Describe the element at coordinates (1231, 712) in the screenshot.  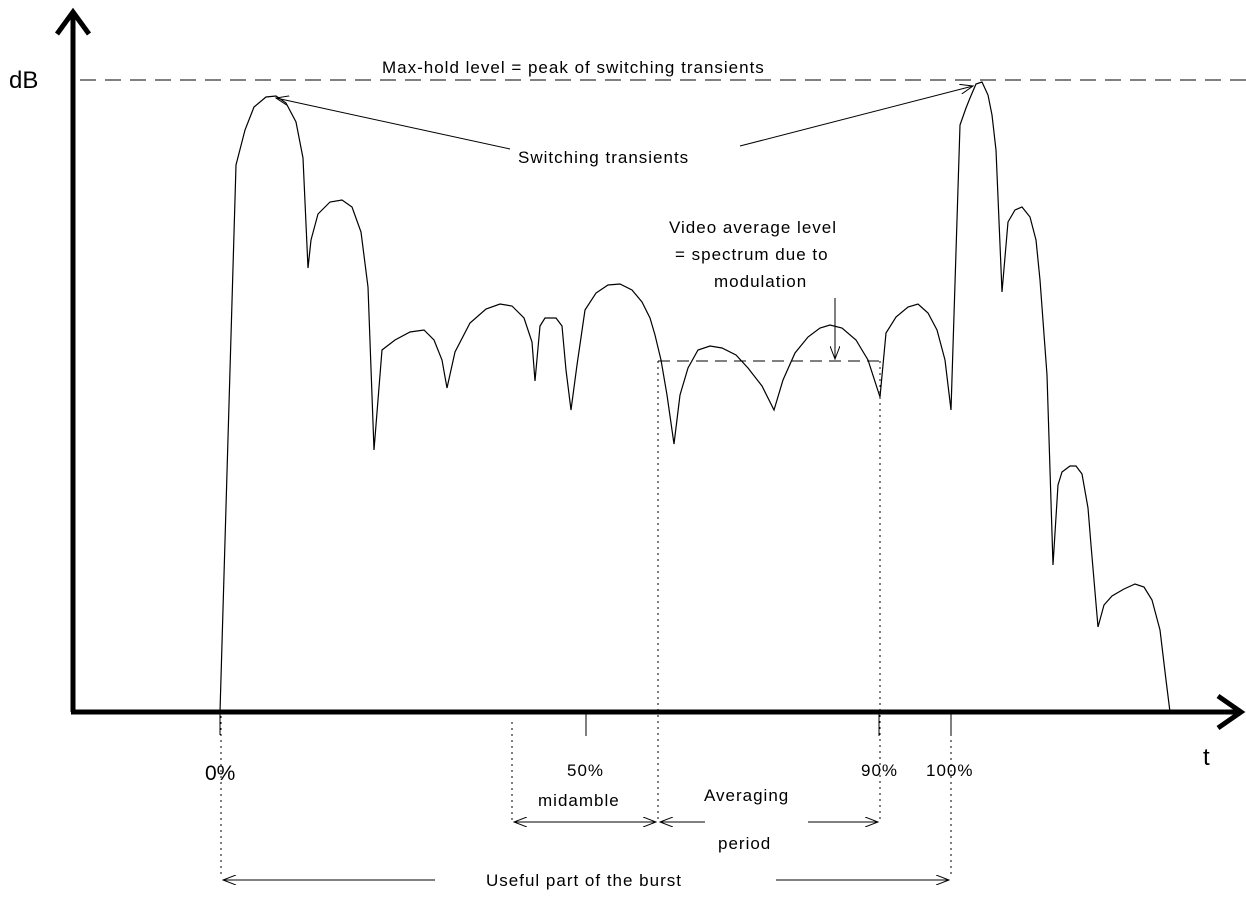
I see `x-axis-arrowhead` at that location.